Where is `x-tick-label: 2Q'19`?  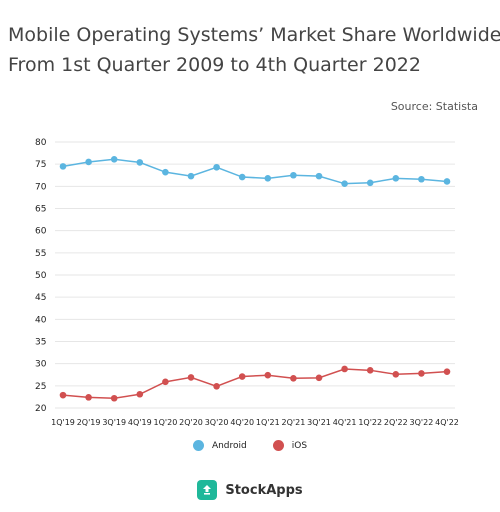
x-tick-label: 2Q'19 is located at coordinates (89, 422).